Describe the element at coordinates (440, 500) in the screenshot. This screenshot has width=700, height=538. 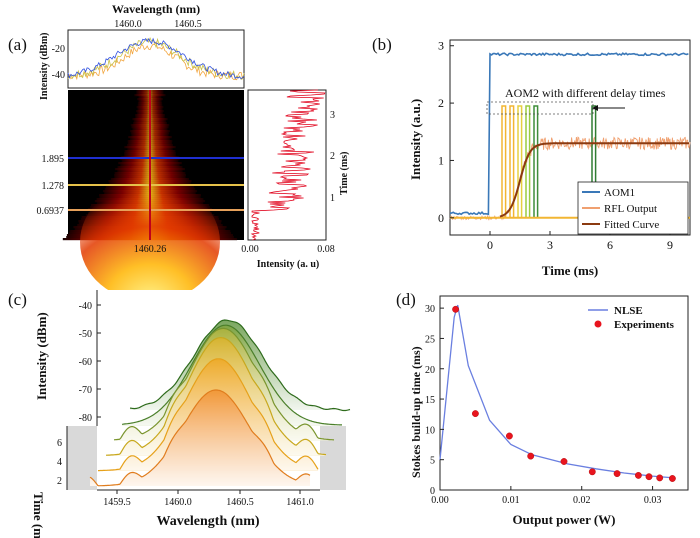
I see `x-tick-label: 0.00` at that location.